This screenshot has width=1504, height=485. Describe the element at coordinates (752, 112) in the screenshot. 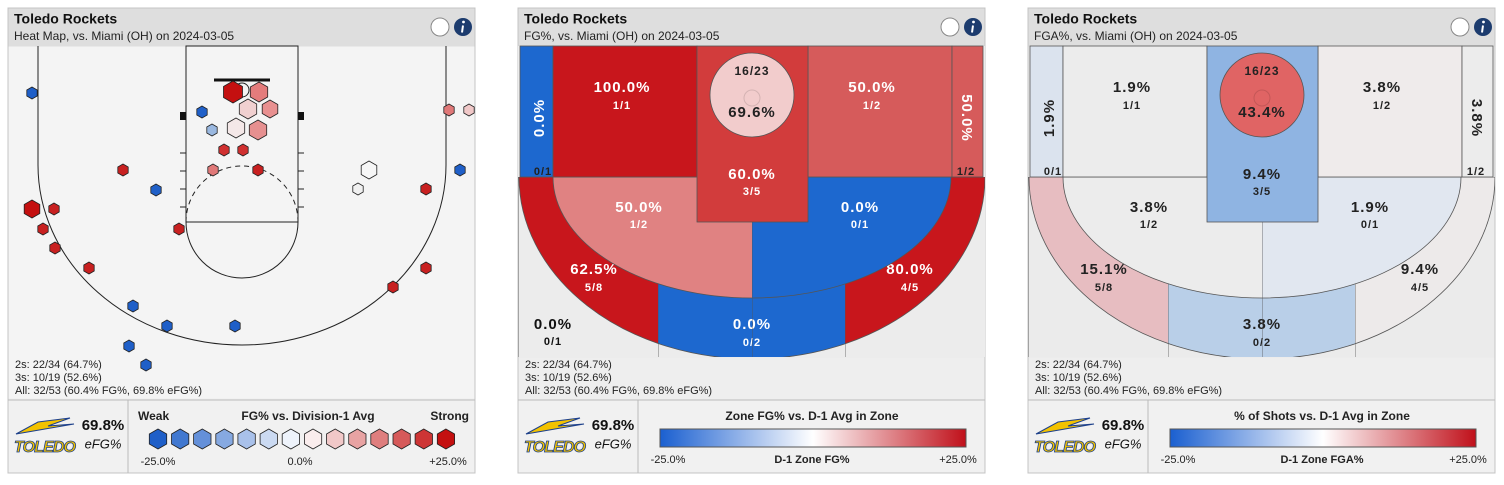

I see `zone-pct: 69.6%` at that location.